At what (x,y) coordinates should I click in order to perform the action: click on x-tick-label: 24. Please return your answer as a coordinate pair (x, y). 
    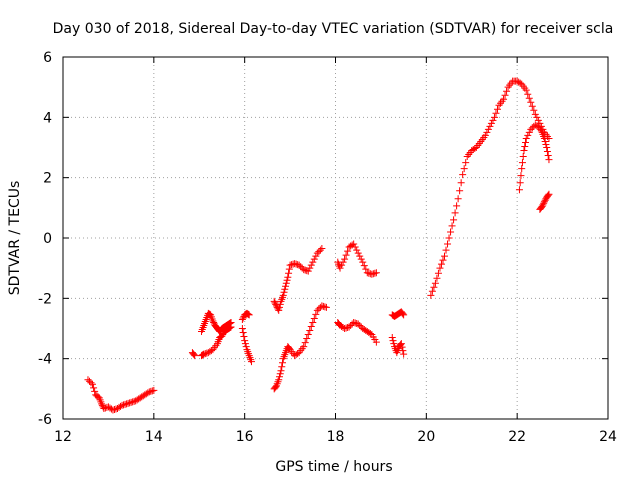
    Looking at the image, I should click on (608, 437).